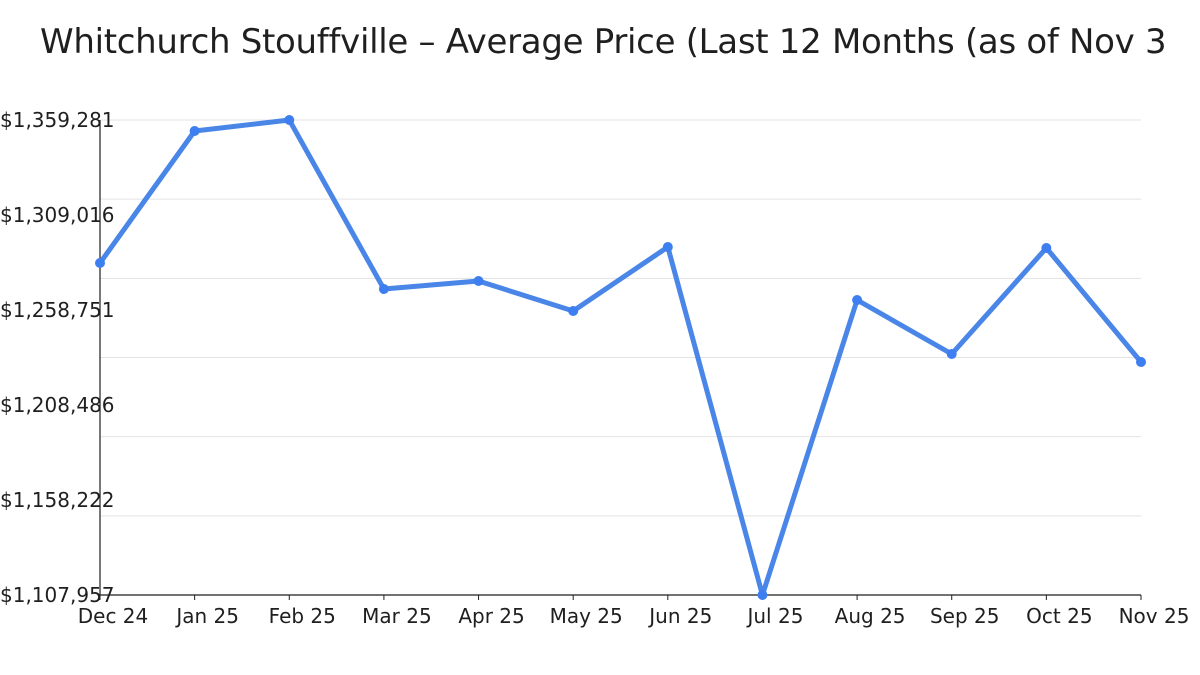  Describe the element at coordinates (870, 616) in the screenshot. I see `x-tick-label: Aug 25` at that location.